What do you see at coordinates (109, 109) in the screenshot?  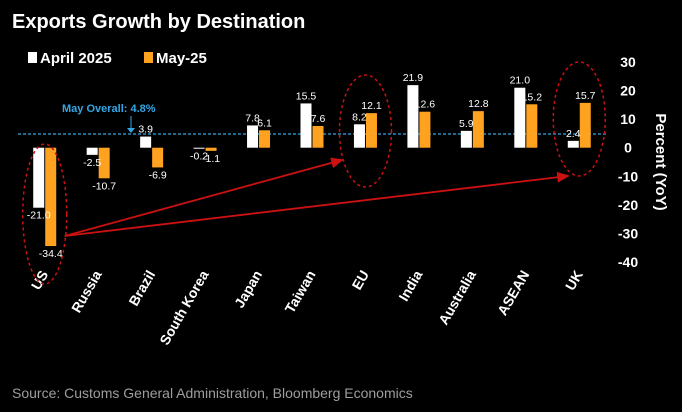 I see `overall-reference-label: May Overall: 4.8%` at bounding box center [109, 109].